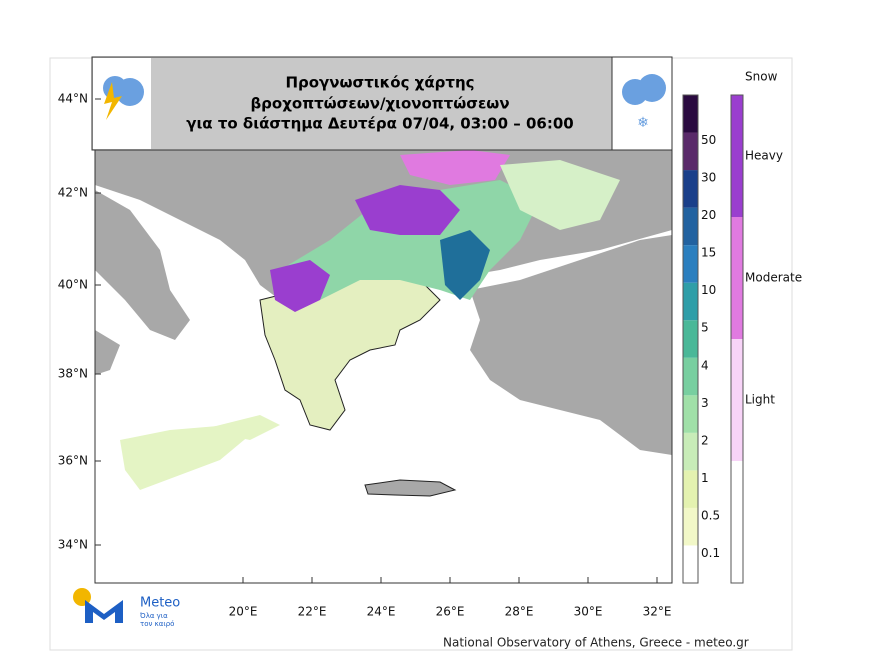 The height and width of the screenshot is (660, 880). Describe the element at coordinates (113, 101) in the screenshot. I see `lightning-icon` at that location.